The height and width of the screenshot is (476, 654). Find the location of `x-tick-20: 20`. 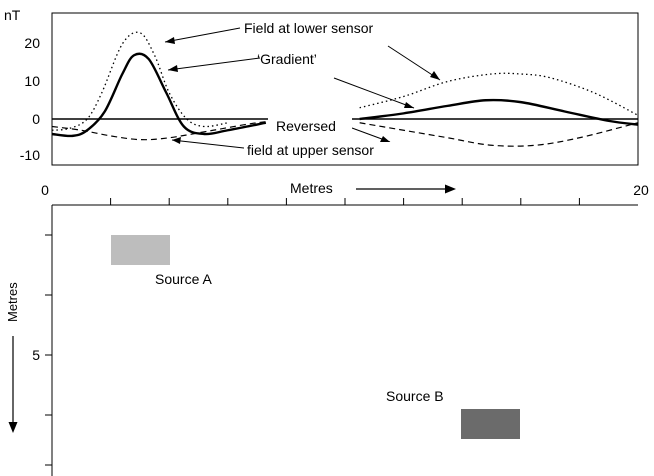

x-tick-20: 20 is located at coordinates (641, 190).